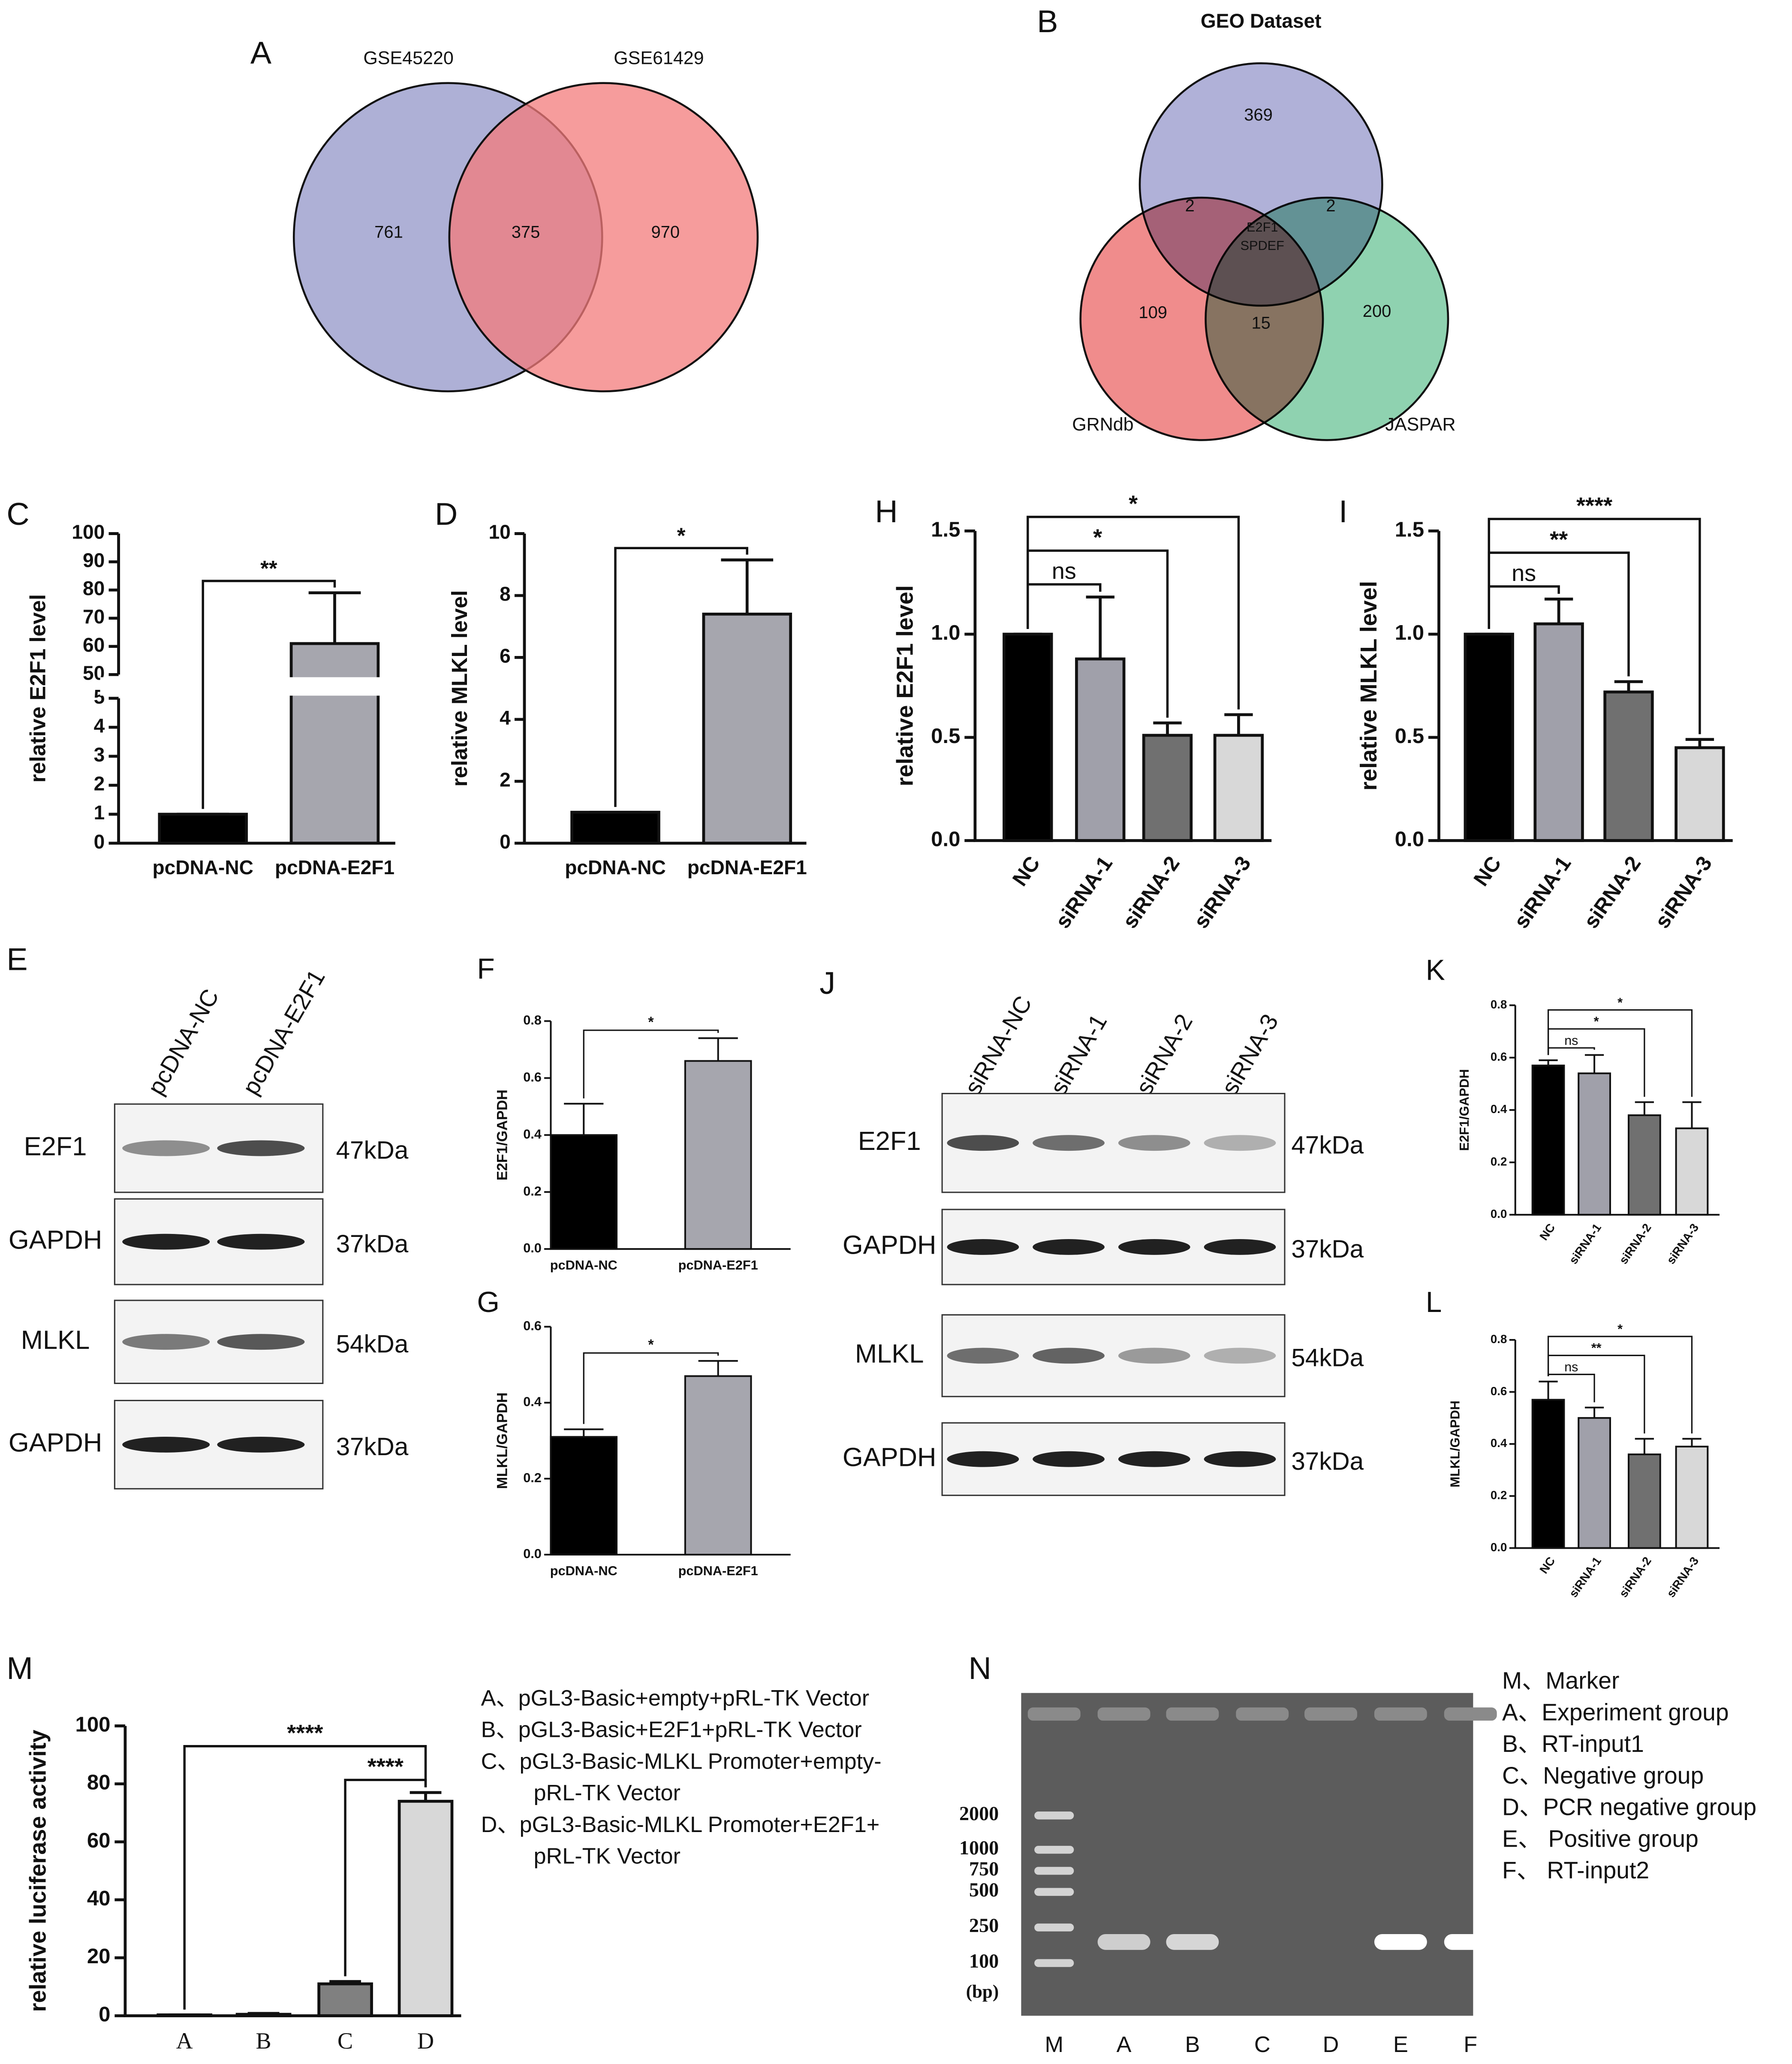 This screenshot has width=1792, height=2064. What do you see at coordinates (408, 58) in the screenshot?
I see `set-label: GSE45220` at bounding box center [408, 58].